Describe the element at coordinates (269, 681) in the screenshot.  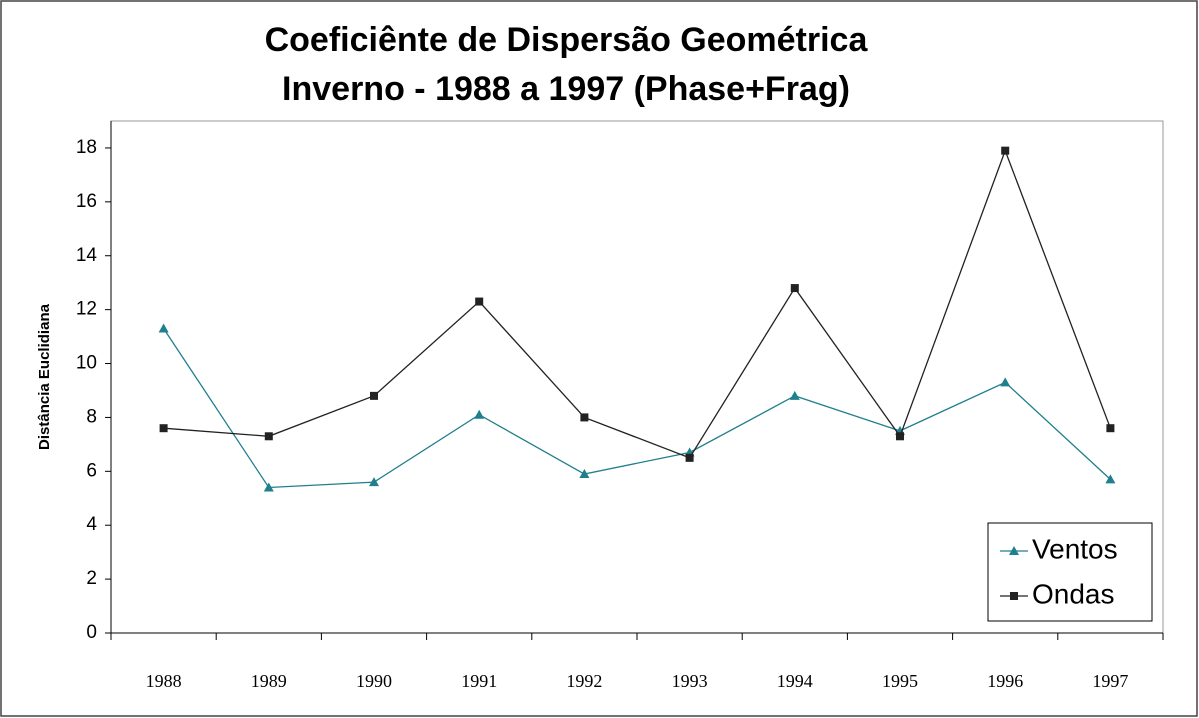
I see `x-tick-label: 1989` at that location.